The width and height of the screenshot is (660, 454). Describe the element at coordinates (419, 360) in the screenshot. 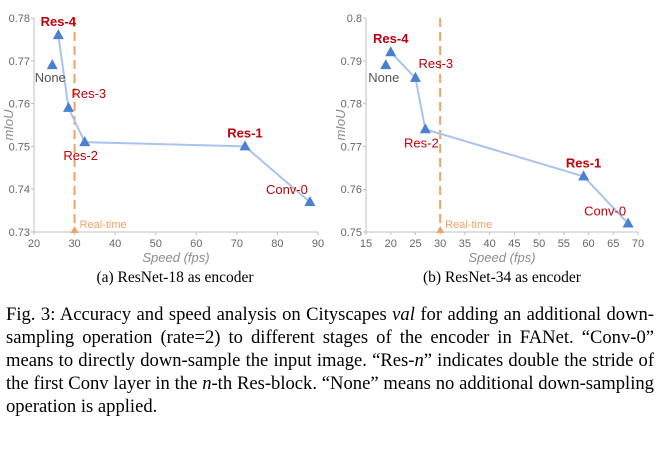

I see `caption-n1: n` at that location.